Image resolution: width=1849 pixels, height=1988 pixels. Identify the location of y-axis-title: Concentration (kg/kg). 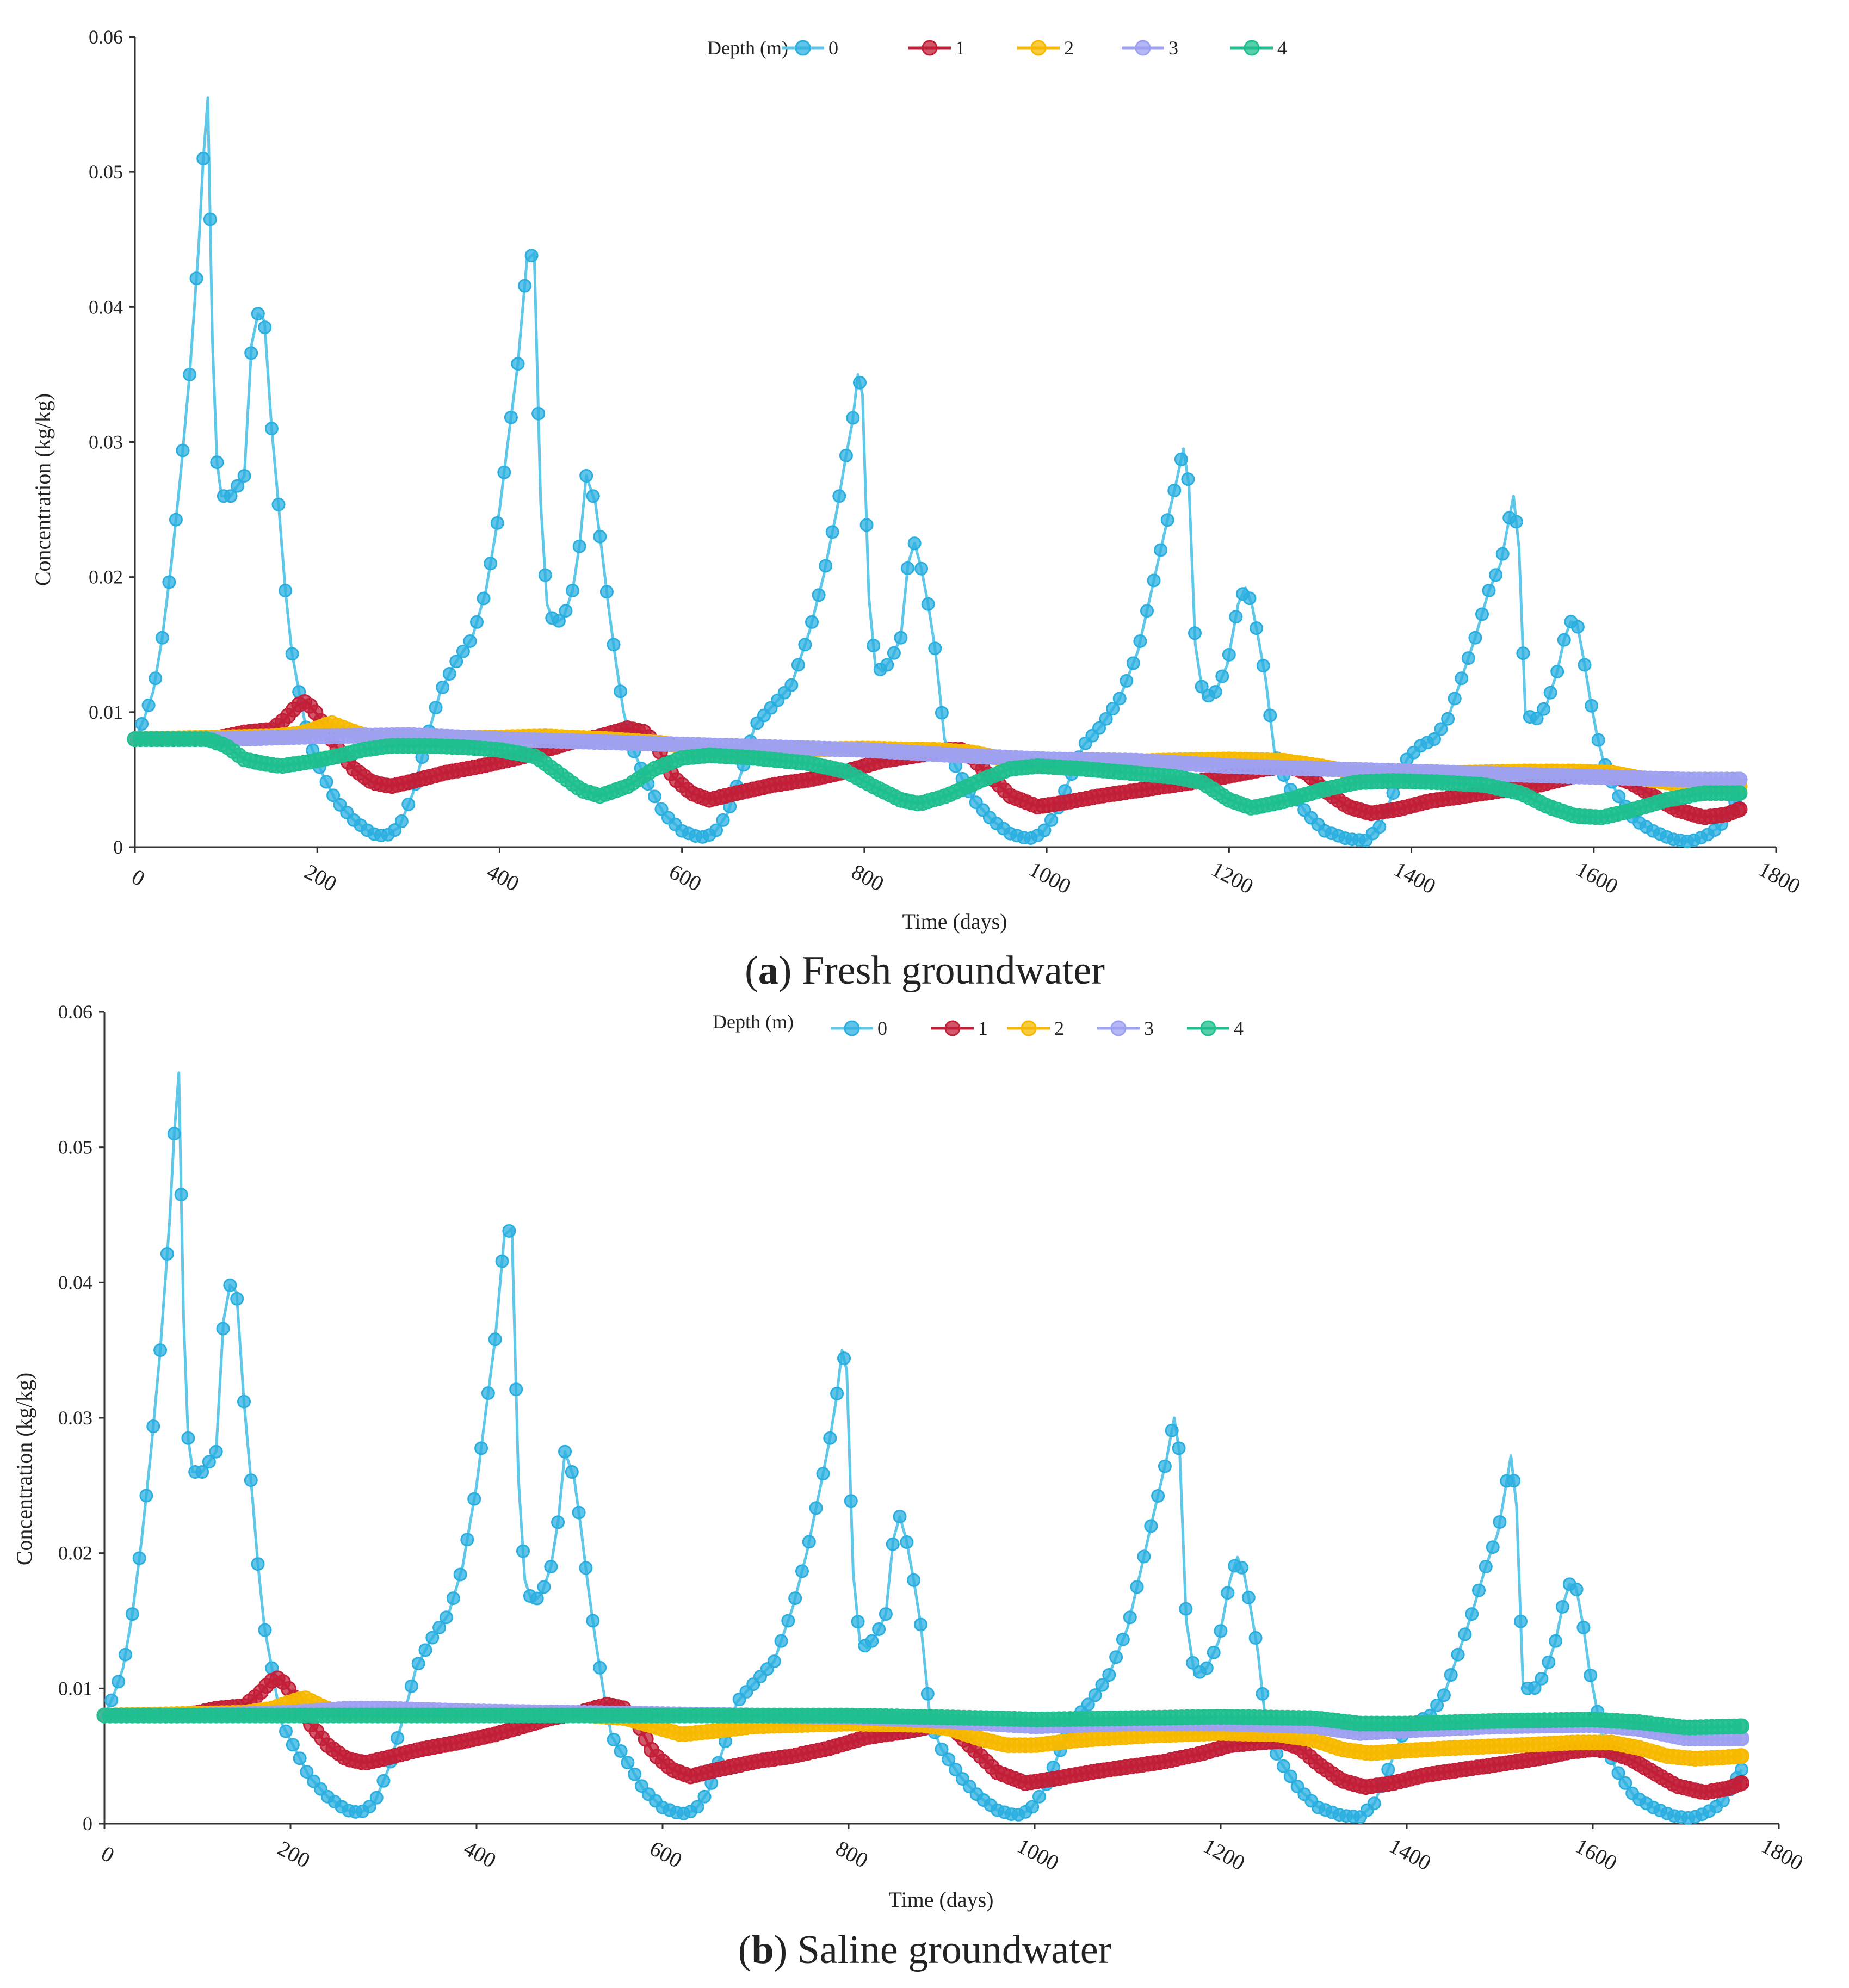
(24, 1469).